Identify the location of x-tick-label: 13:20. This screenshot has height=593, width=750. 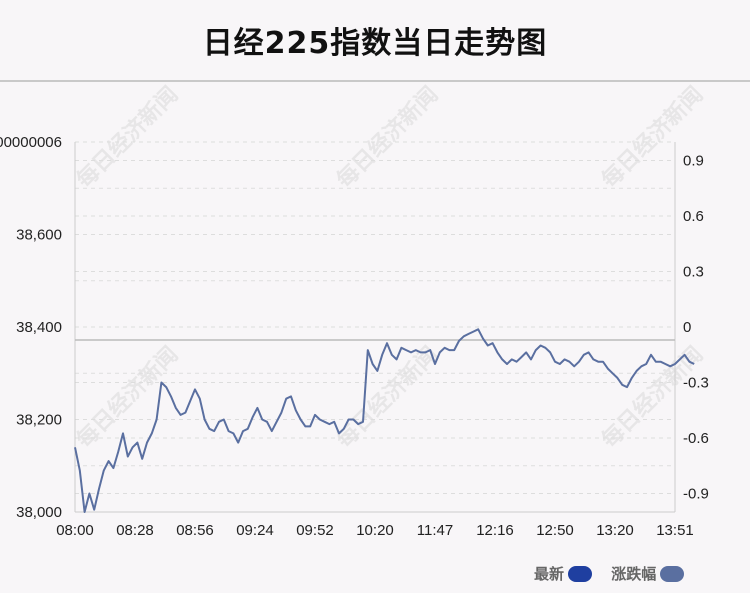
(615, 530).